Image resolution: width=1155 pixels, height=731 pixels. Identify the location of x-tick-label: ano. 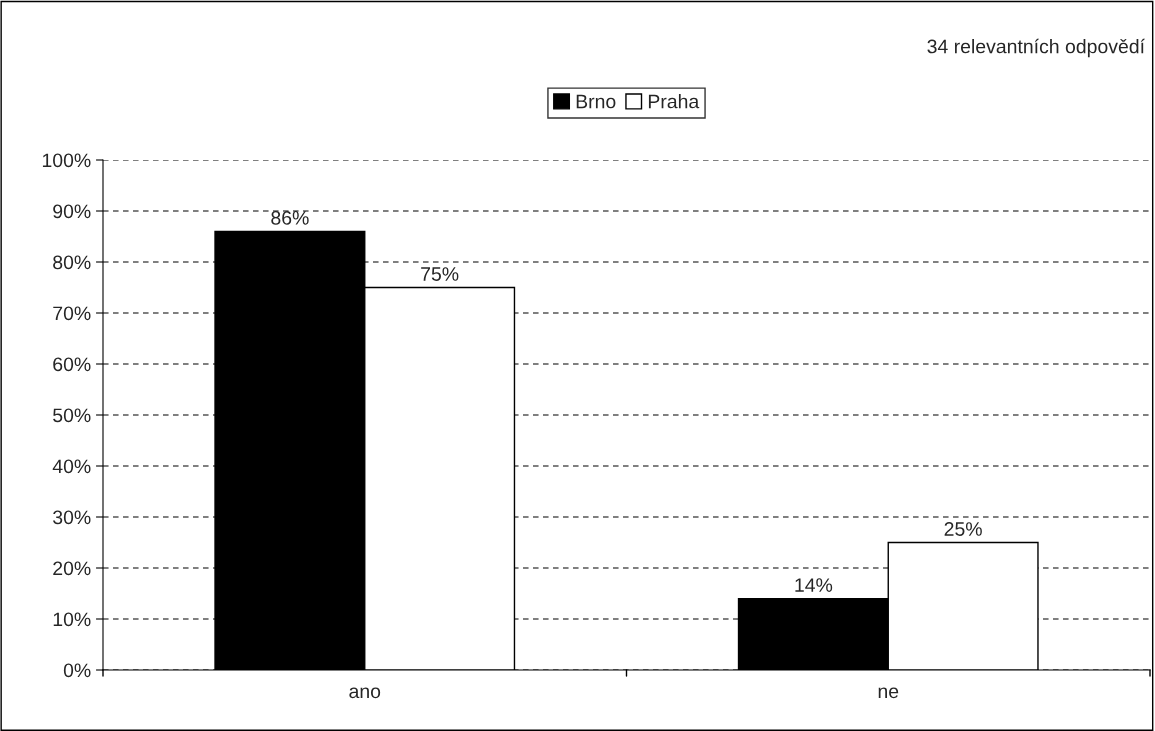
(365, 693).